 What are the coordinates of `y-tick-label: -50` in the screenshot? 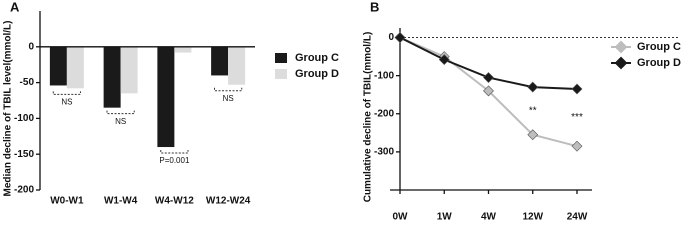 It's located at (27, 82).